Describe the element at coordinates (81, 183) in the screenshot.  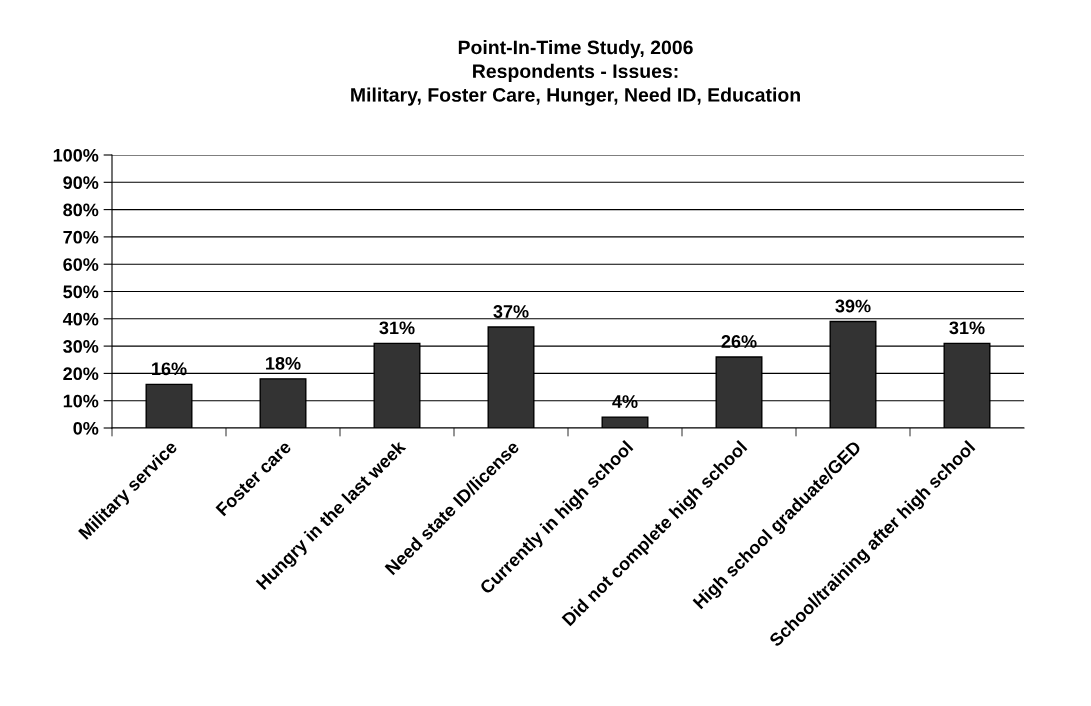
I see `y-tick-label: 90%` at that location.